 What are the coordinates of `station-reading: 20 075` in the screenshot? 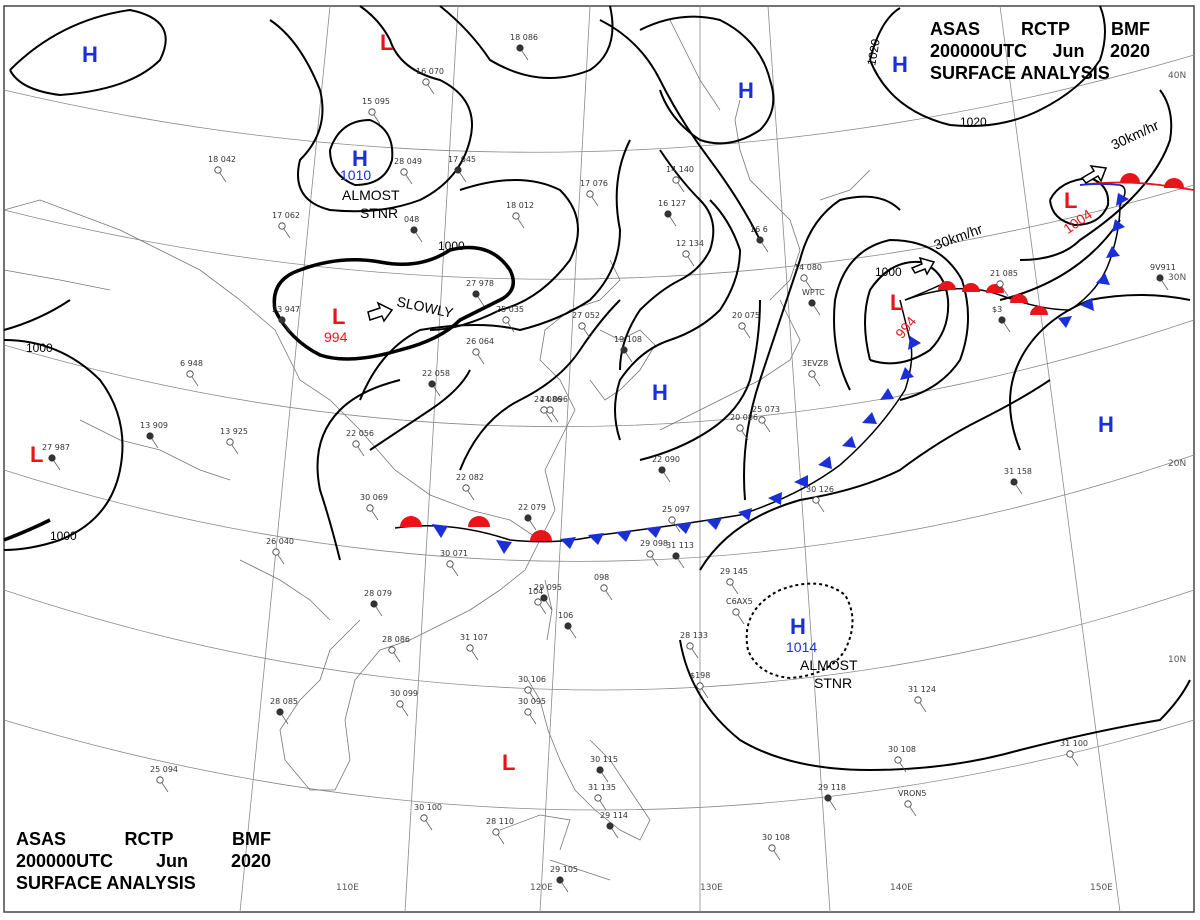 It's located at (746, 315).